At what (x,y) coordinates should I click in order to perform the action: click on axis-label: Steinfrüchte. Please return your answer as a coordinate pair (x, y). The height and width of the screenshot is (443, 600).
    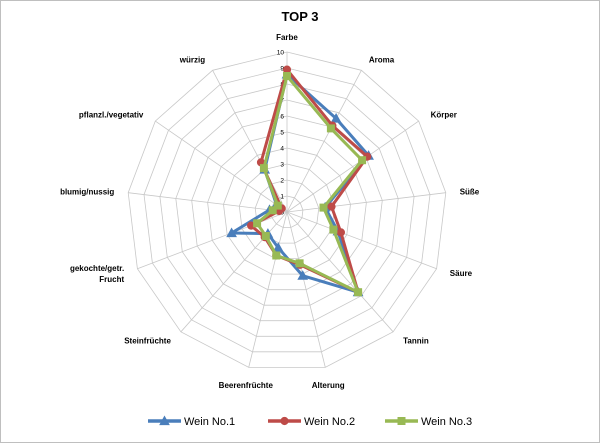
    Looking at the image, I should click on (147, 341).